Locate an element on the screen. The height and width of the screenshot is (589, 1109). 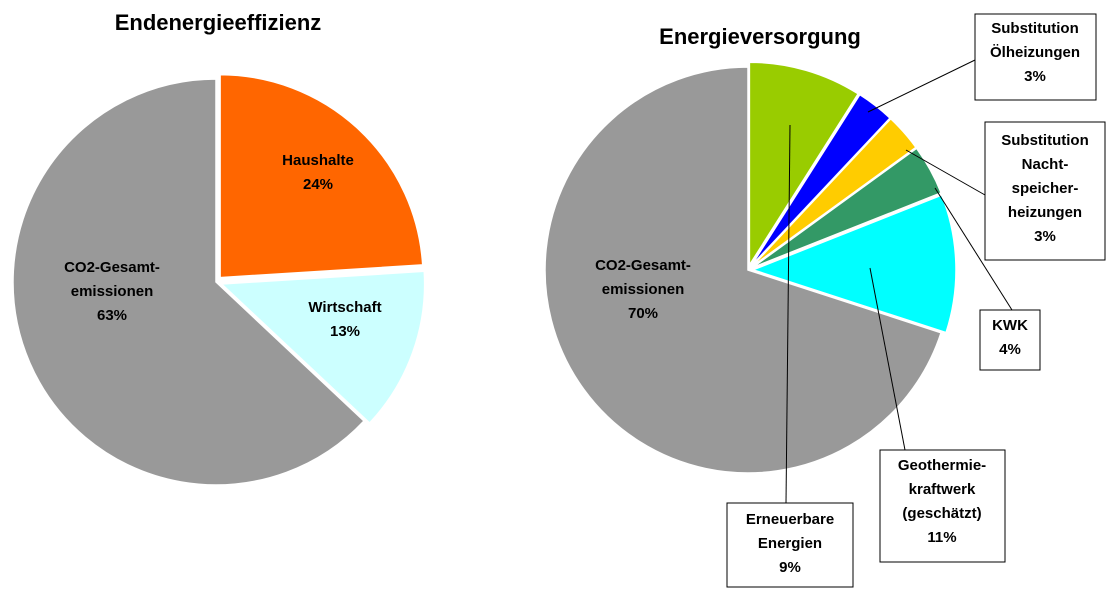
value-label: 70% is located at coordinates (643, 313).